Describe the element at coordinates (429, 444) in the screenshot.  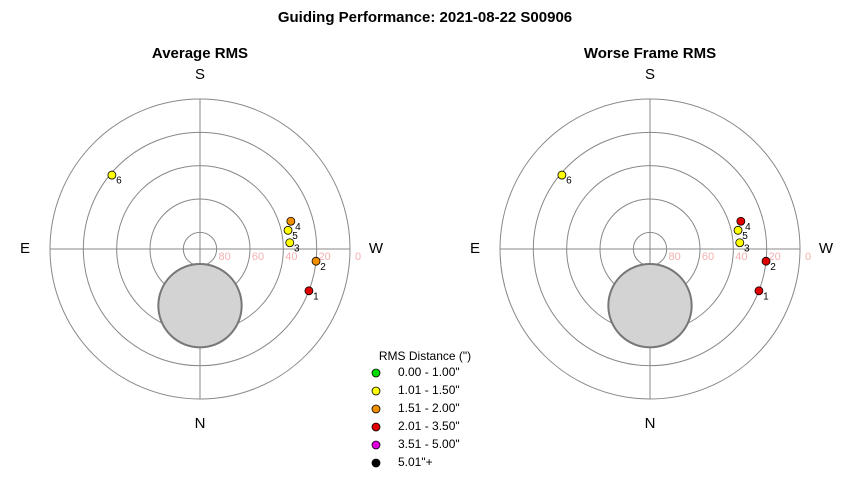
I see `legend-label: 3.51 - 5.00"` at that location.